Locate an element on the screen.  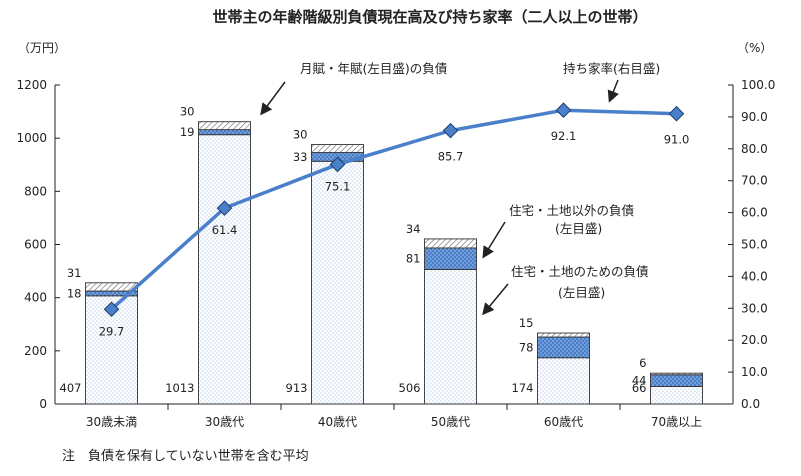
right-tick-label: 80.0 is located at coordinates (754, 149).